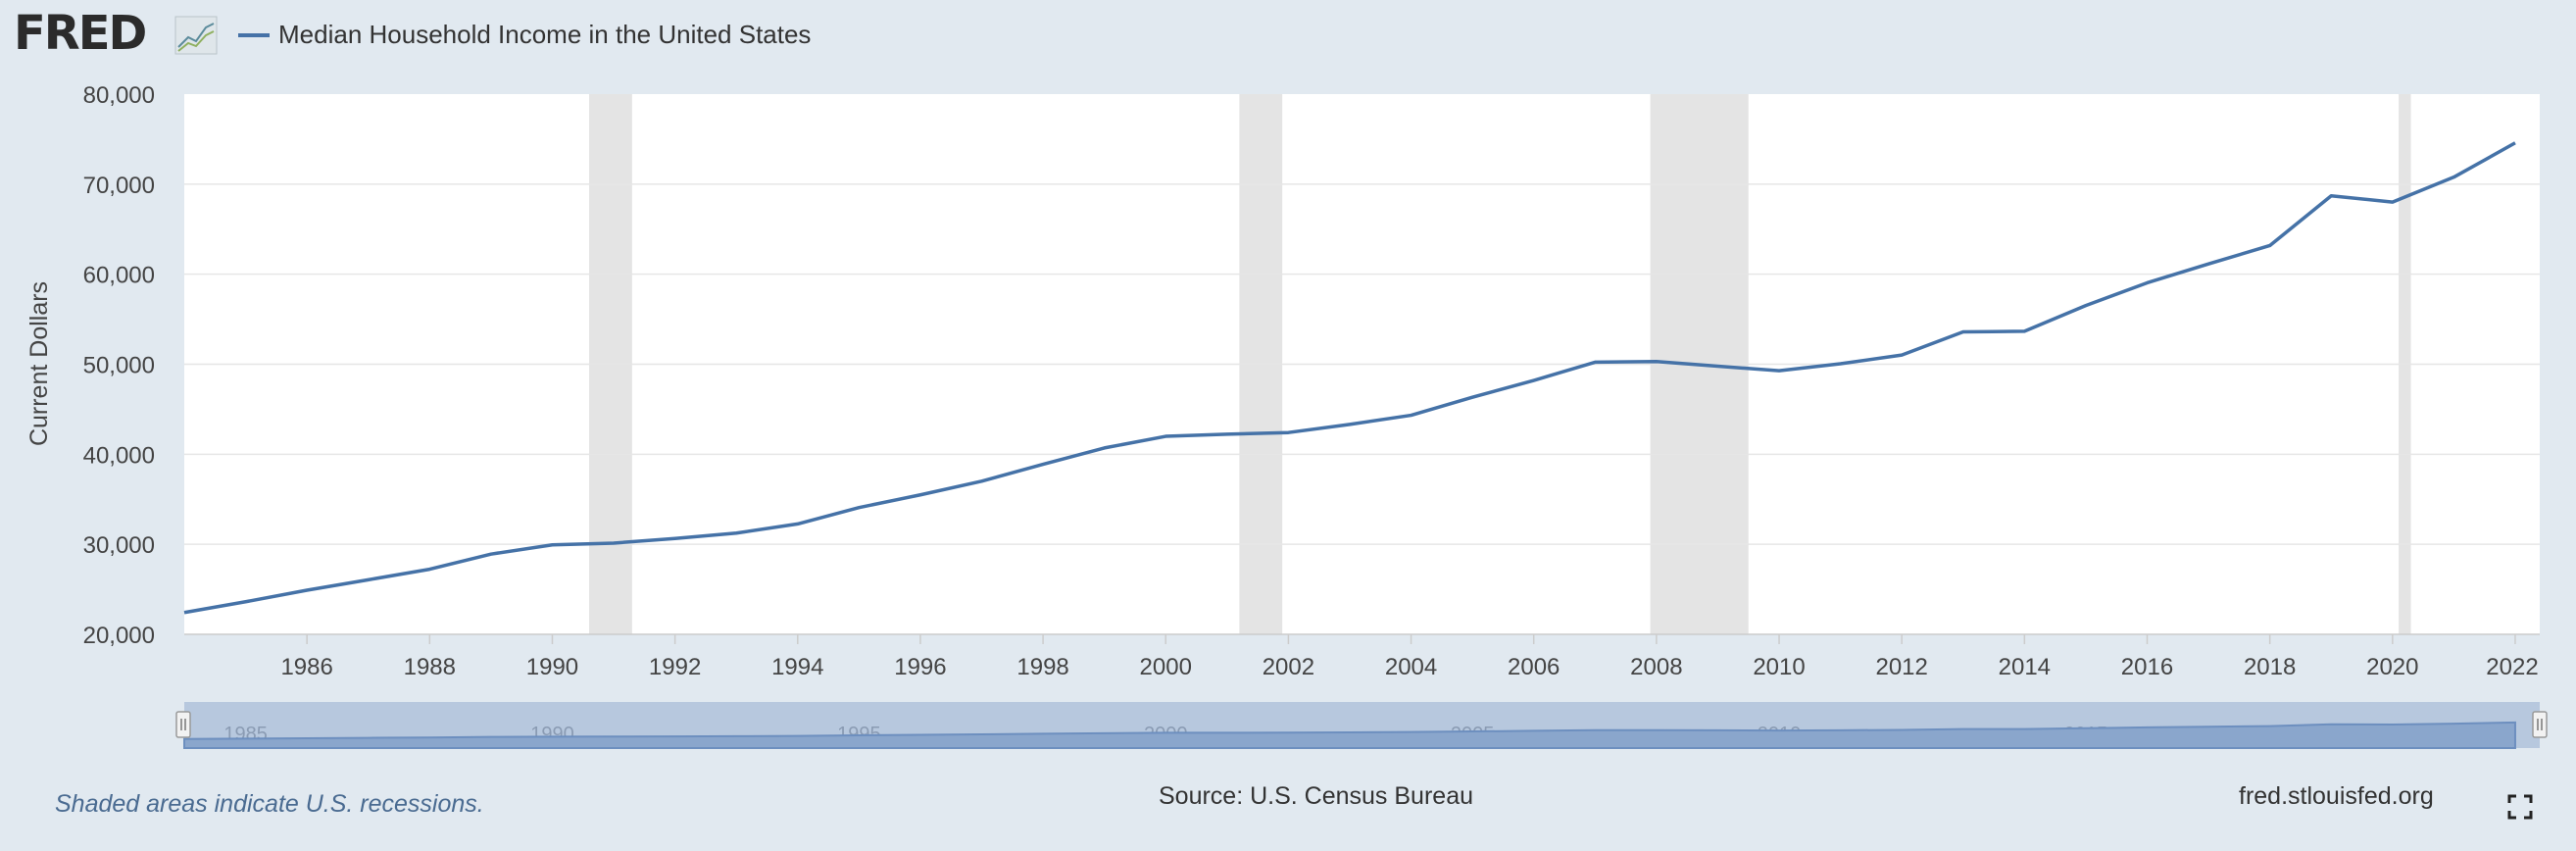 The image size is (2576, 851). What do you see at coordinates (920, 667) in the screenshot?
I see `x-tick-label: 1996` at bounding box center [920, 667].